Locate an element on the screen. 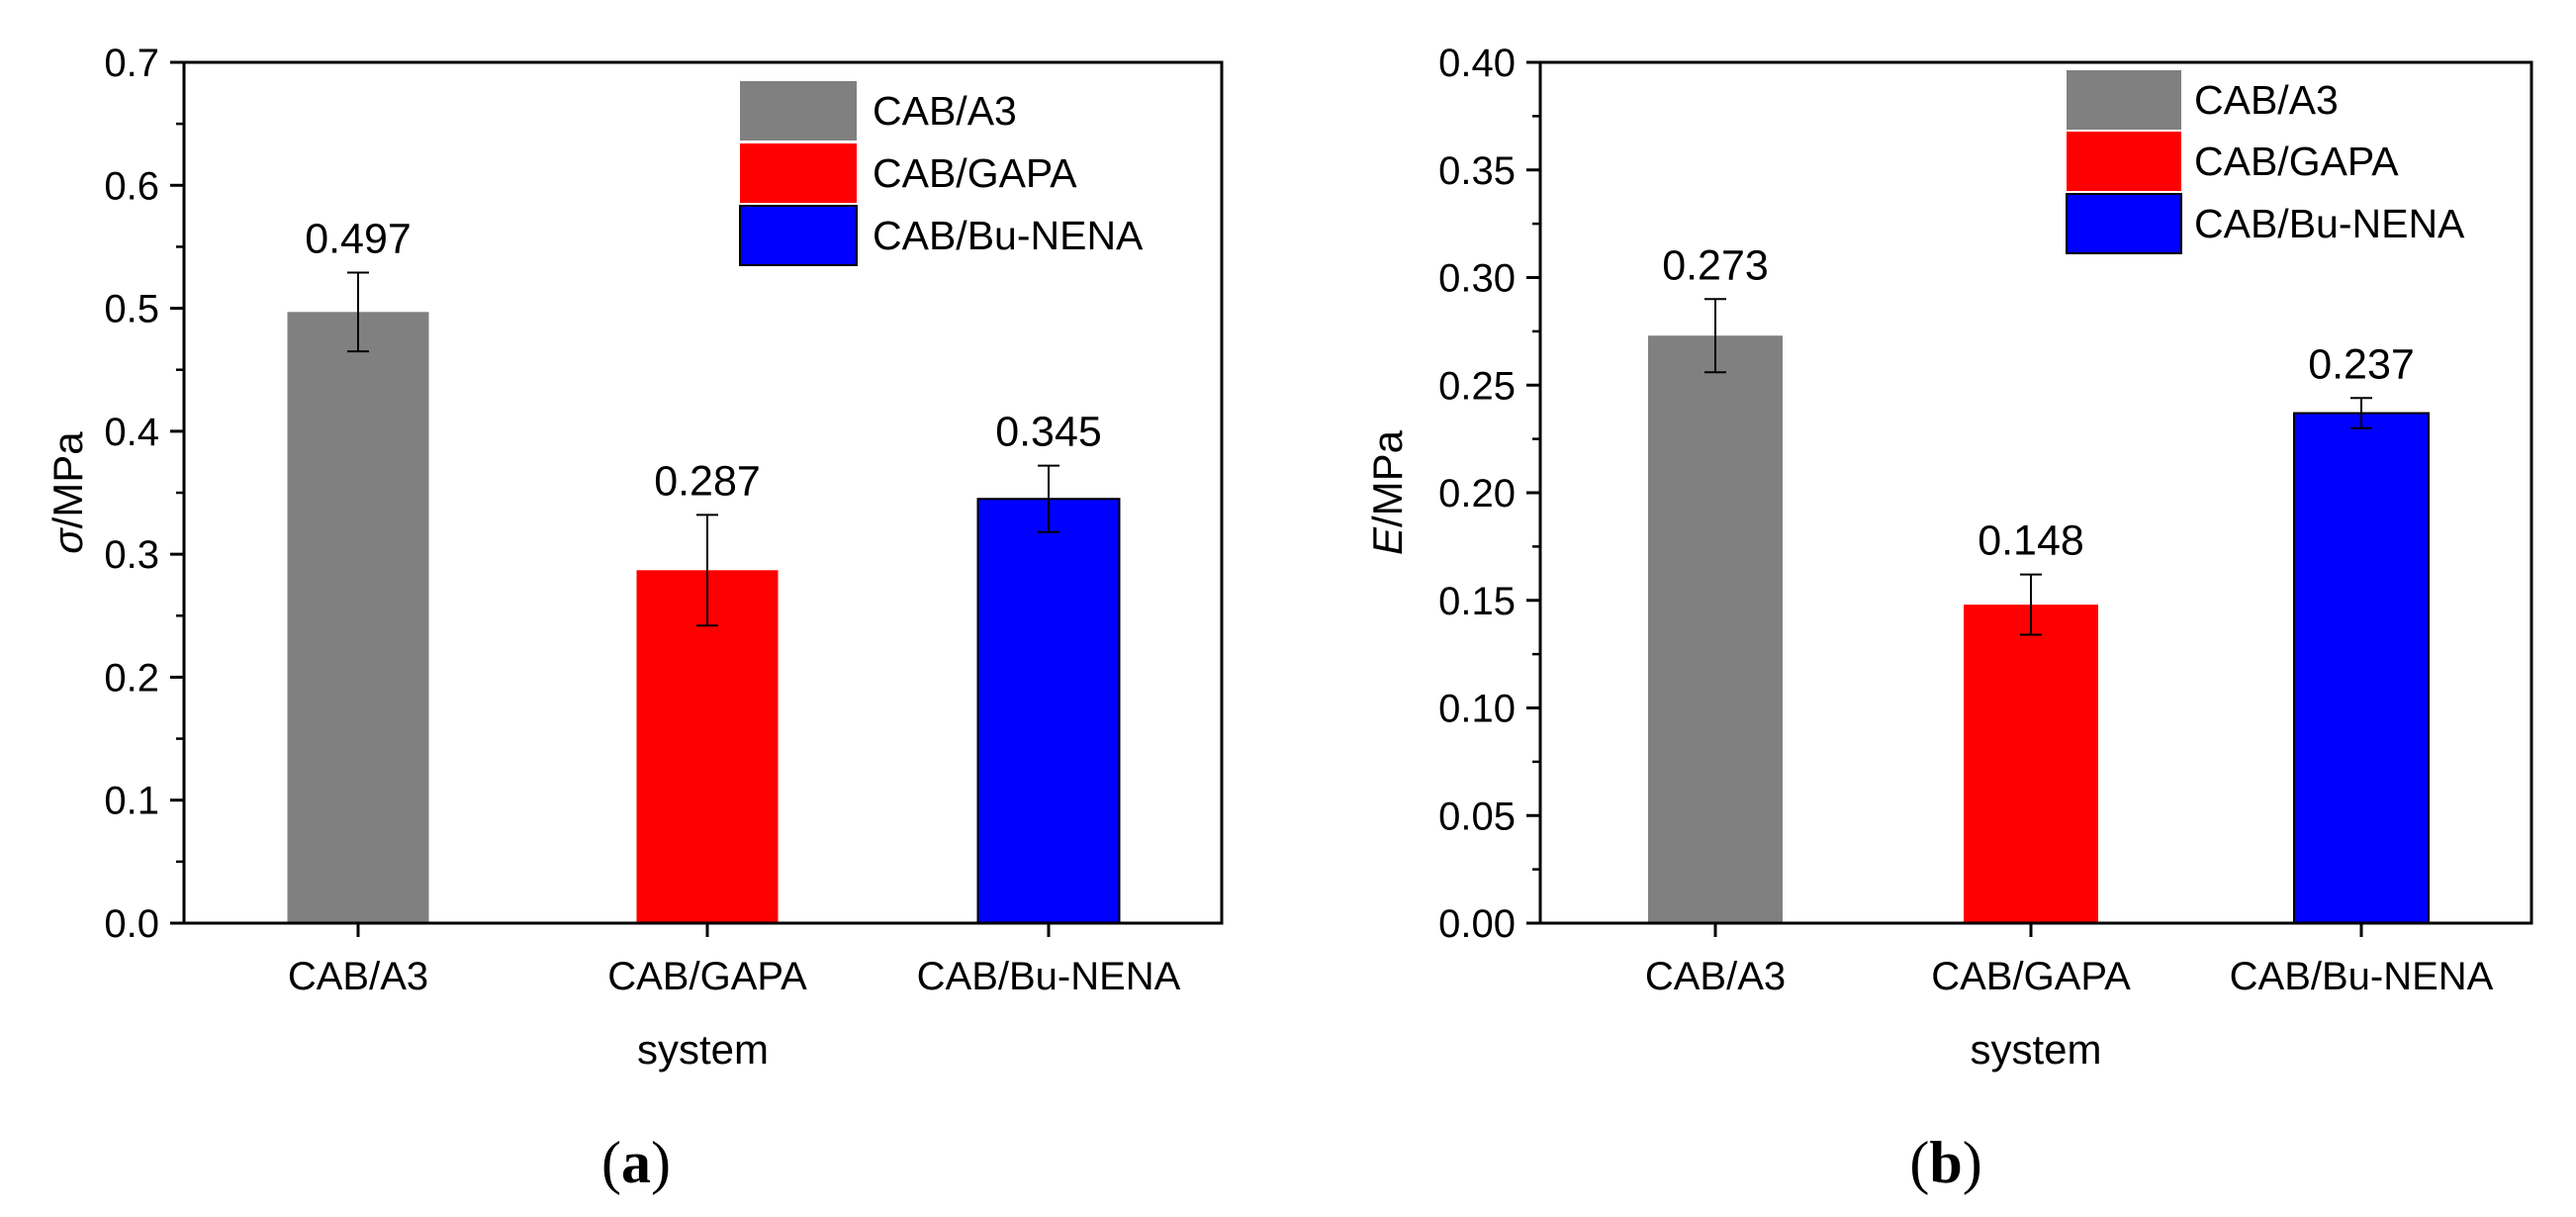 This screenshot has height=1217, width=2576. y-tick-label: 0.20 is located at coordinates (1477, 493).